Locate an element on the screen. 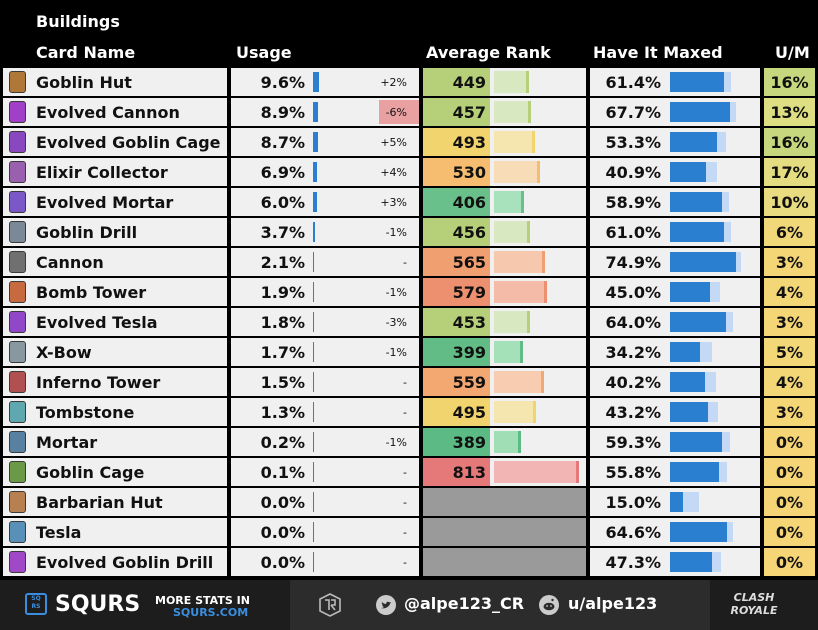 The image size is (818, 630). card-name: Evolved Mortar is located at coordinates (105, 202).